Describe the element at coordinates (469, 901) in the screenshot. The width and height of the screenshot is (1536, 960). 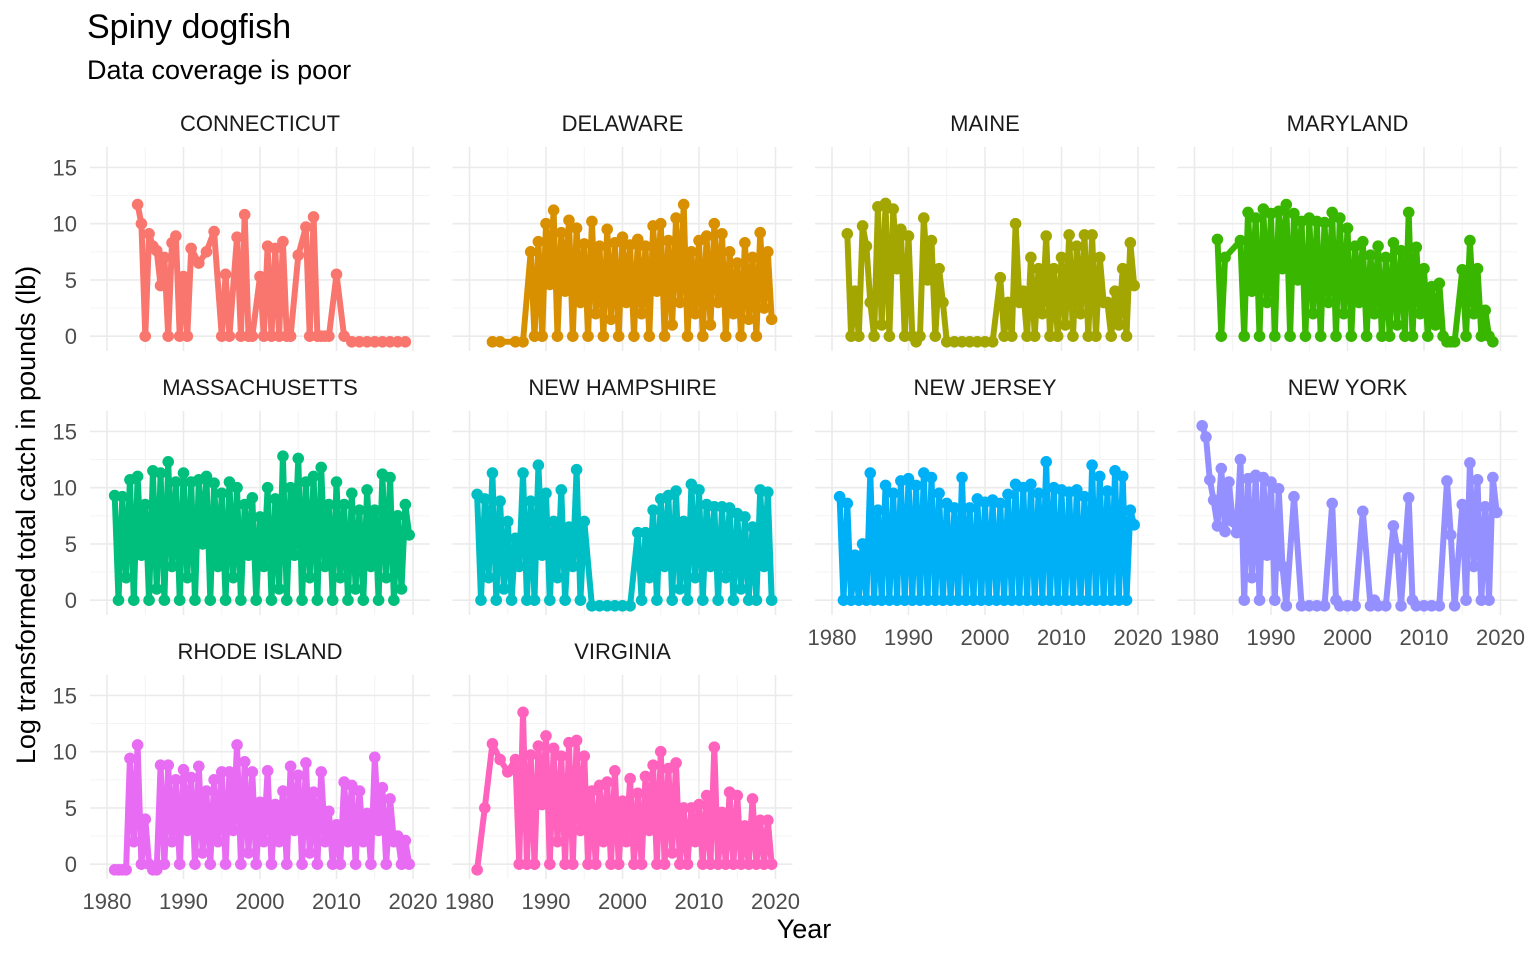
I see `x-tick-label: 1980` at that location.